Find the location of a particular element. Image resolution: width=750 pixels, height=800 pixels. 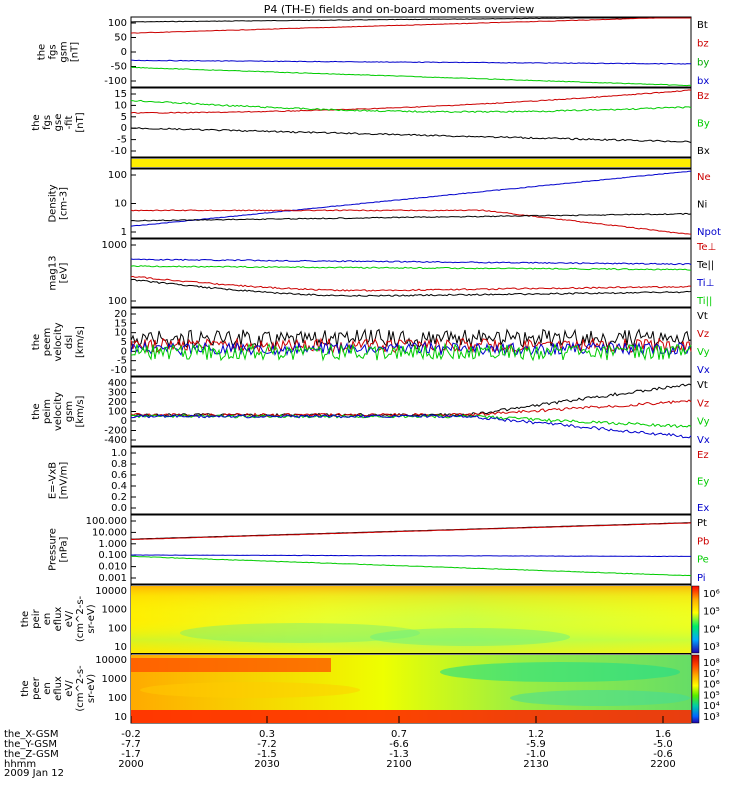

svg-text: dsl is located at coordinates (69, 342).